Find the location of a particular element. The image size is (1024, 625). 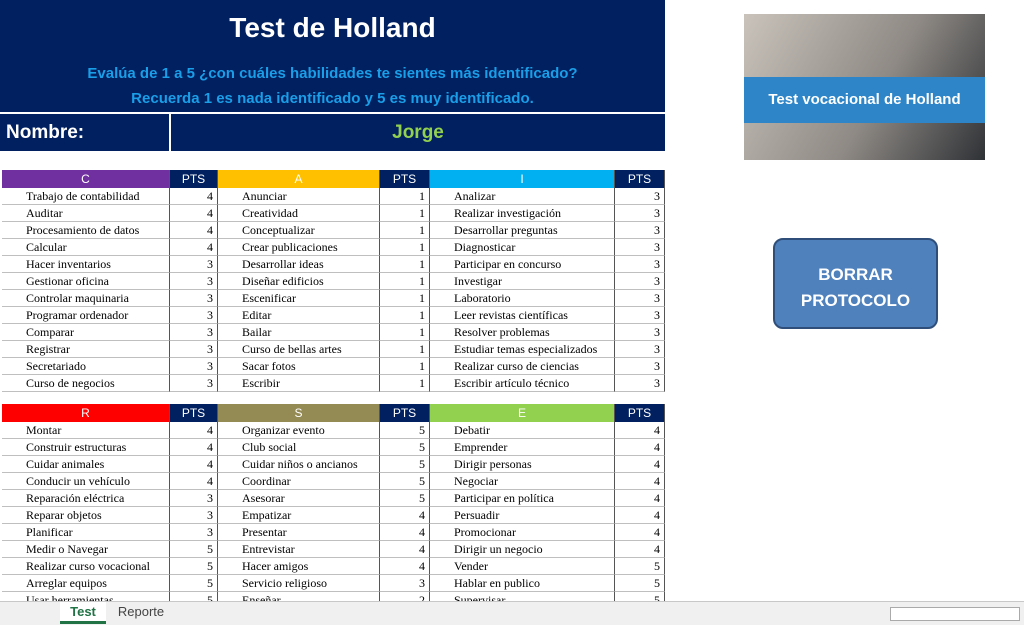

activity: Crear publicaciones is located at coordinates (299, 247).